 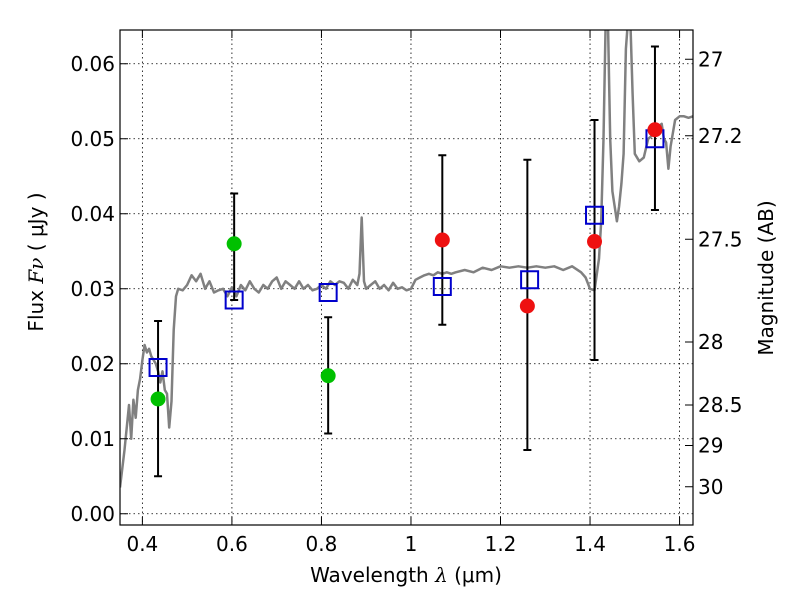 I want to click on y-tick-label: 0.04, so click(x=92, y=214).